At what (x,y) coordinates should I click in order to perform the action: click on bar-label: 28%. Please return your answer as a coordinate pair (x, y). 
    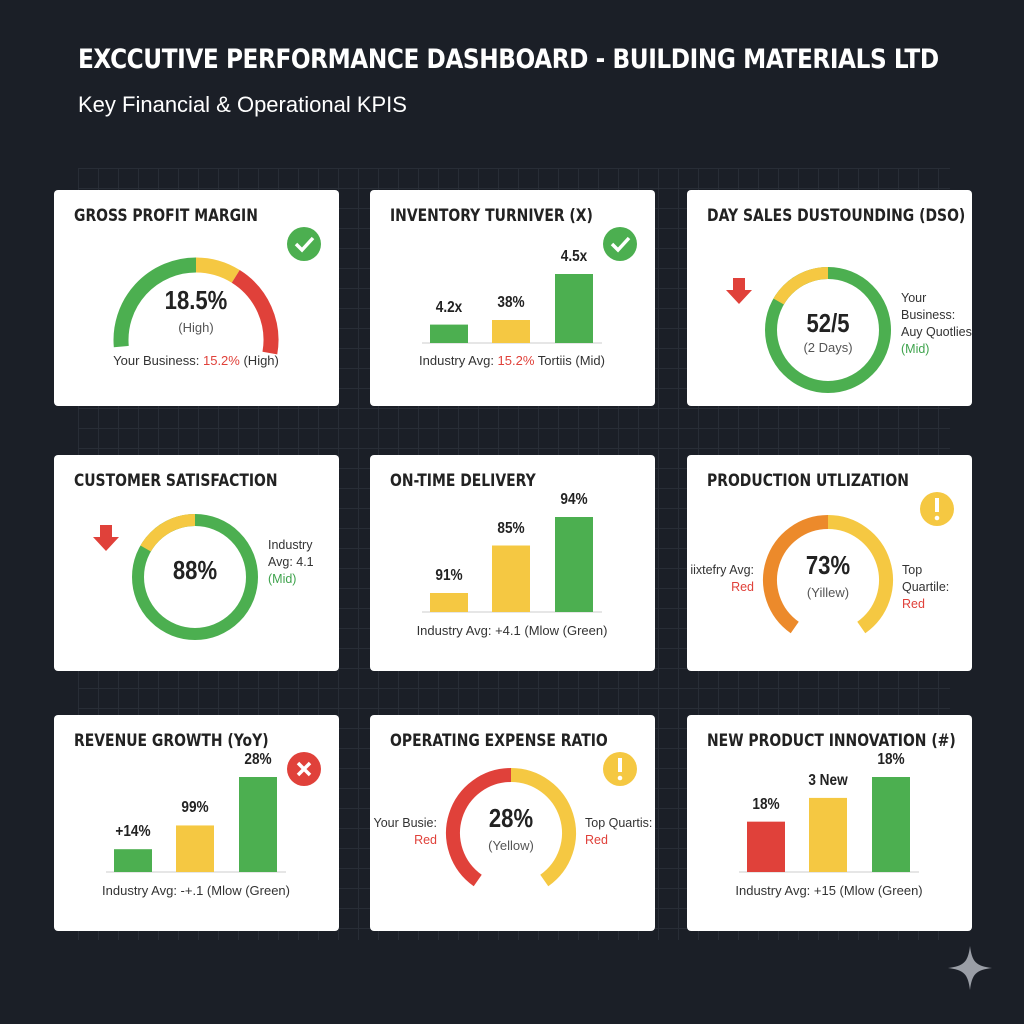
    Looking at the image, I should click on (258, 759).